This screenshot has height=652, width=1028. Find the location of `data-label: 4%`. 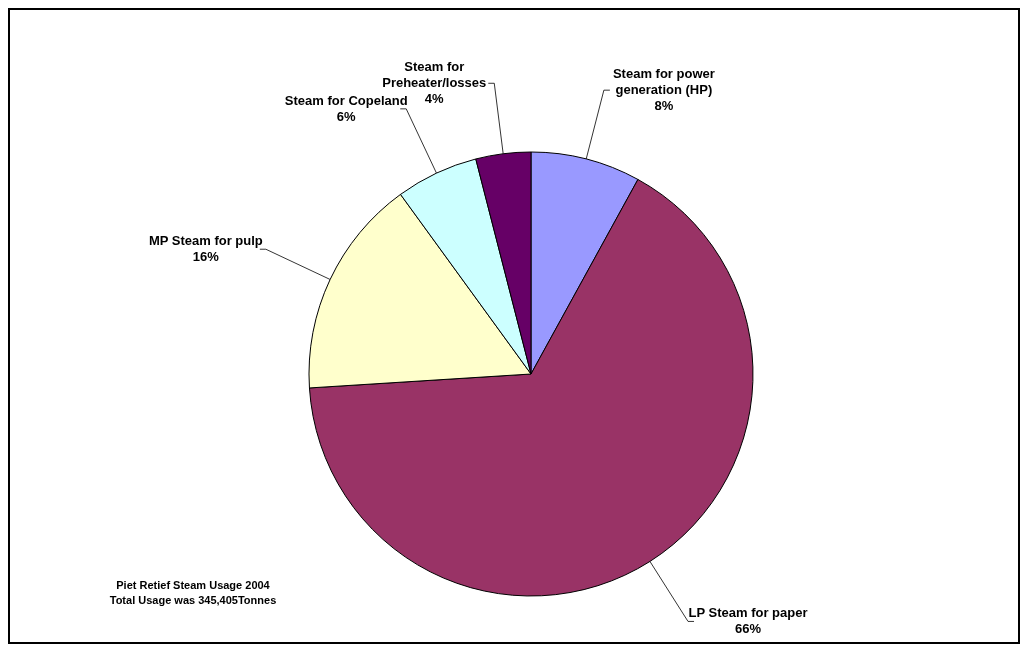

data-label: 4% is located at coordinates (434, 99).